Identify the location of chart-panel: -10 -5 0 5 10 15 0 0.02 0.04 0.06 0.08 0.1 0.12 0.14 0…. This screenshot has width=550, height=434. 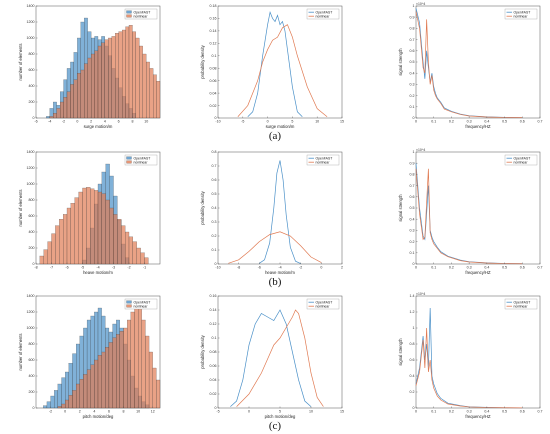
(272, 66).